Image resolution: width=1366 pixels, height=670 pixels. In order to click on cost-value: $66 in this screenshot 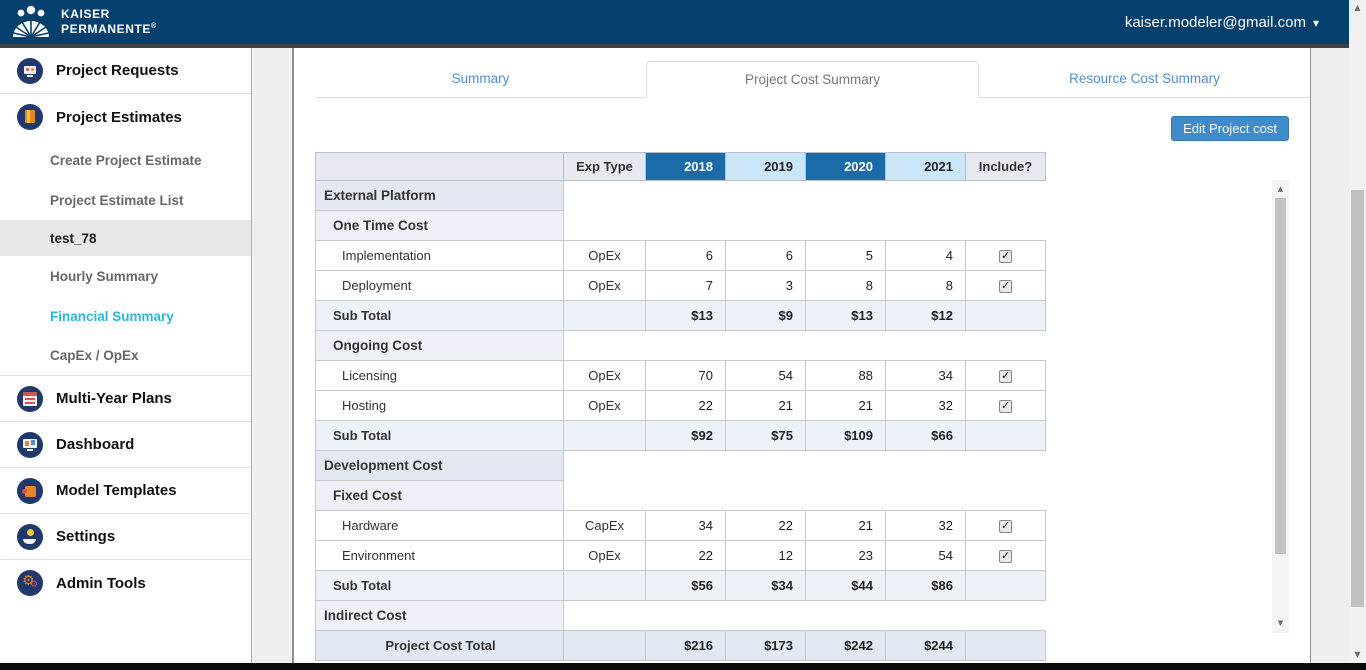, I will do `click(925, 435)`.